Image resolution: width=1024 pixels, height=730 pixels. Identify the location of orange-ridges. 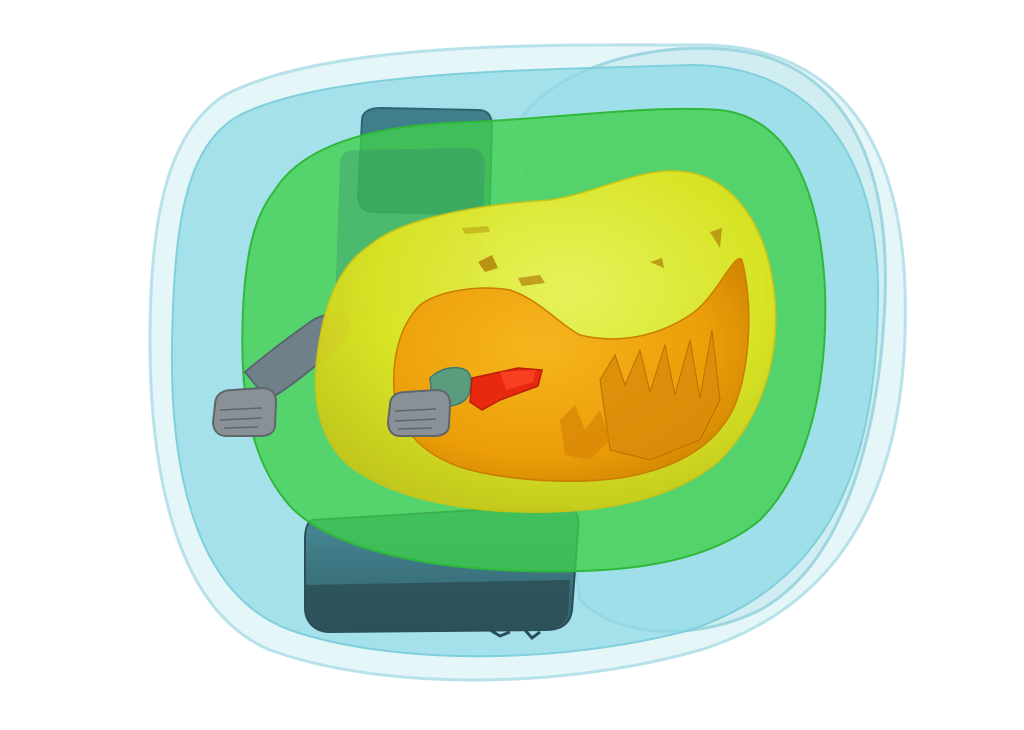
(660, 395).